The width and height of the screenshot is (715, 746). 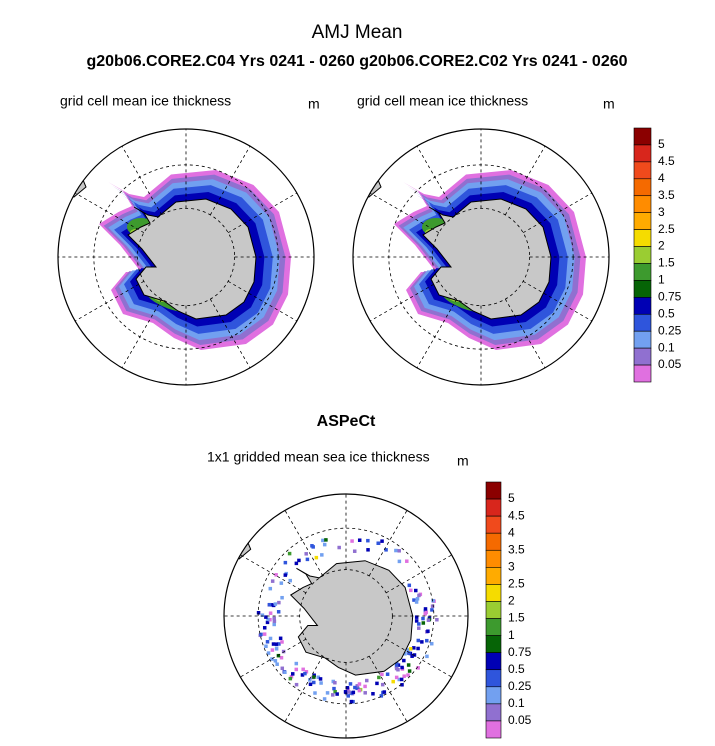 I want to click on map-border, so click(x=346, y=616).